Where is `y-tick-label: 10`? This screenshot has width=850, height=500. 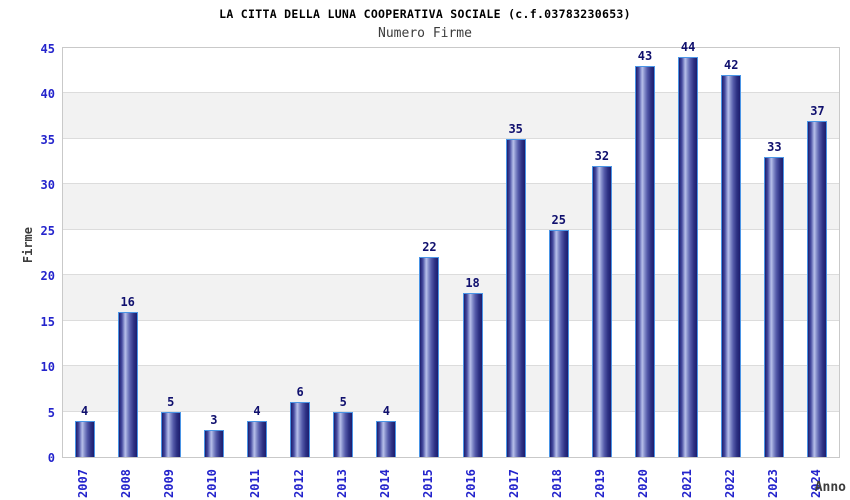 y-tick-label: 10 is located at coordinates (47, 367).